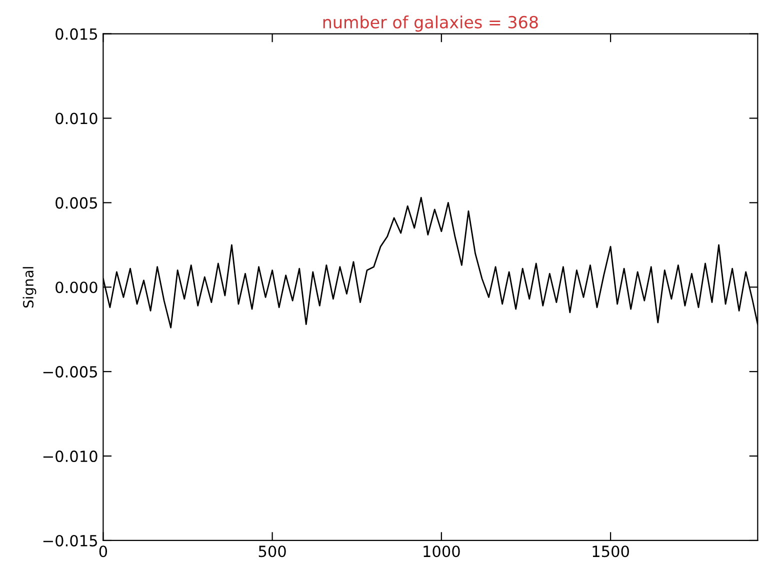 Image resolution: width=770 pixels, height=563 pixels. What do you see at coordinates (77, 118) in the screenshot?
I see `y-tick-label: 0.010` at bounding box center [77, 118].